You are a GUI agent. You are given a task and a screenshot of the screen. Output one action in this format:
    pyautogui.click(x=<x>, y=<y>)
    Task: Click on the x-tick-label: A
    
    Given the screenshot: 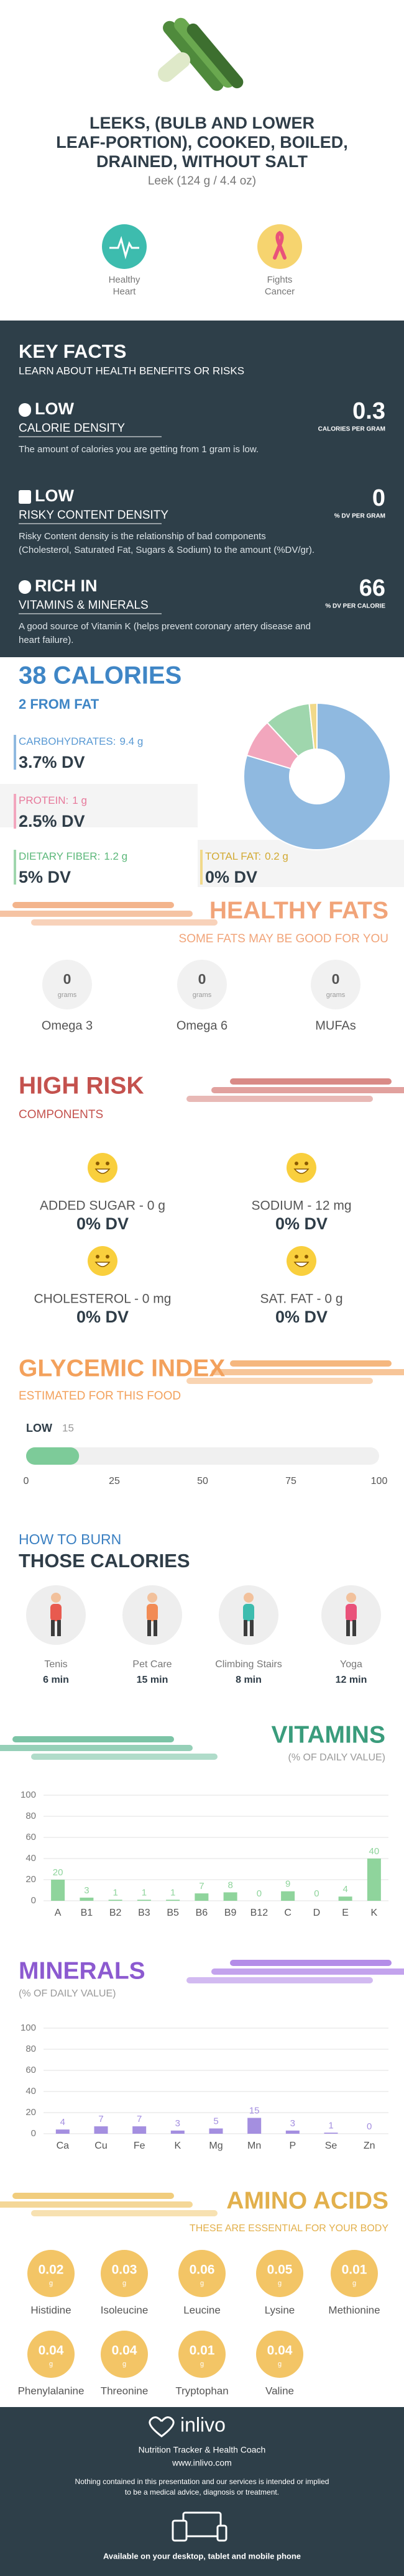 What is the action you would take?
    pyautogui.click(x=58, y=1913)
    